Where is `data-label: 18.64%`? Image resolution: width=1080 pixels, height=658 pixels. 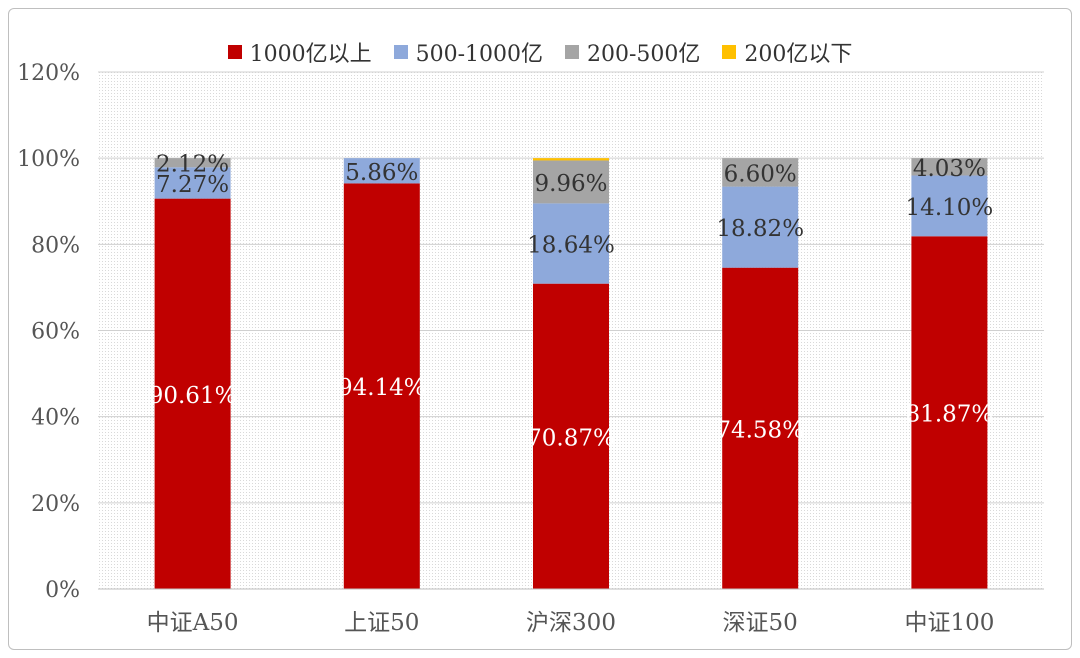
data-label: 18.64% is located at coordinates (571, 246).